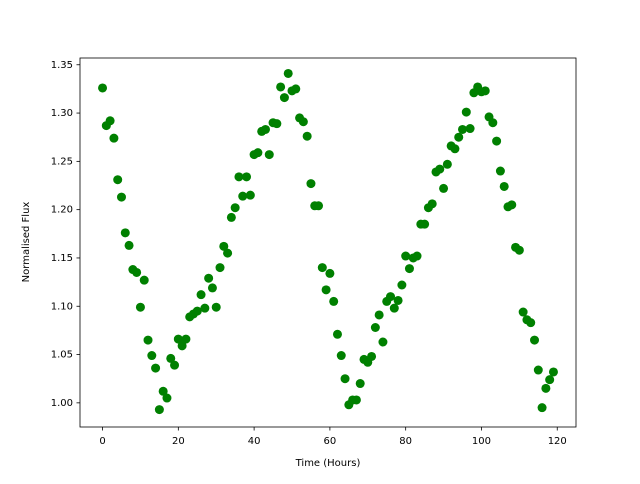 This screenshot has width=640, height=484. What do you see at coordinates (62, 210) in the screenshot?
I see `y-tick-label: 1.20` at bounding box center [62, 210].